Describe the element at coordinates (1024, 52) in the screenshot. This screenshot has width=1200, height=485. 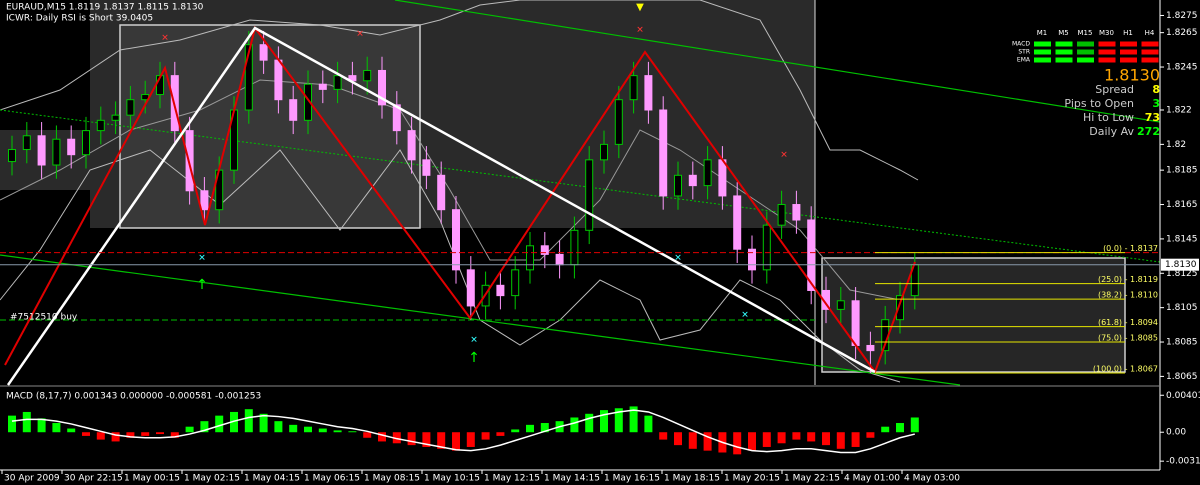
I see `panel-row-label: STR` at that location.